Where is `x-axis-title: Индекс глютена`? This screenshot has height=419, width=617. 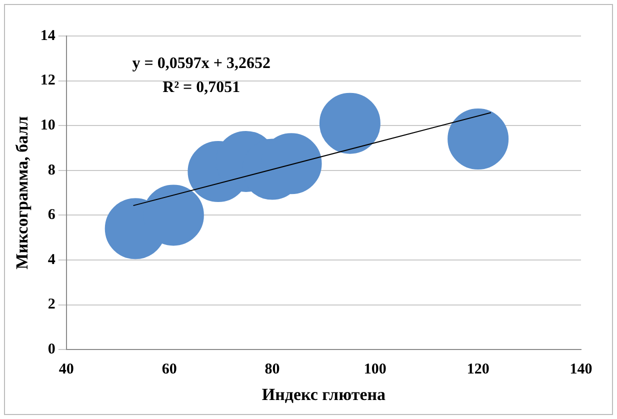 x-axis-title: Индекс глютена is located at coordinates (324, 394).